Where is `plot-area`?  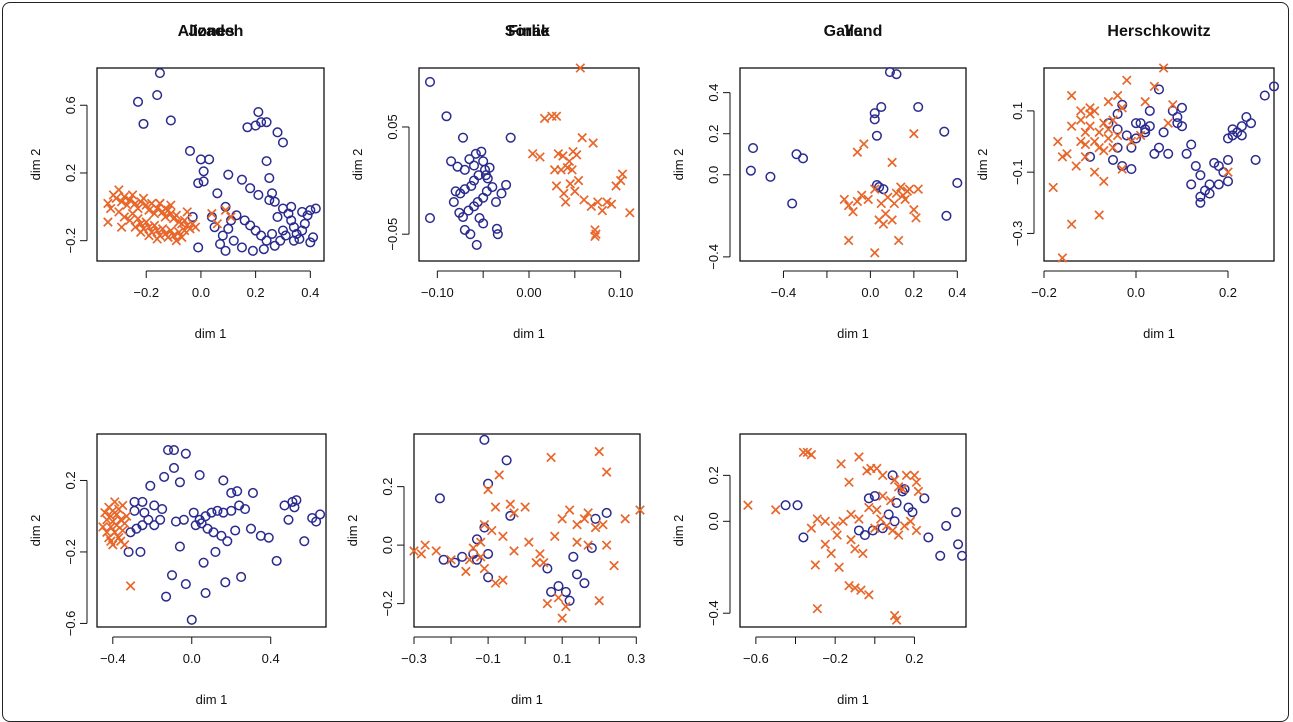 plot-area is located at coordinates (527, 530).